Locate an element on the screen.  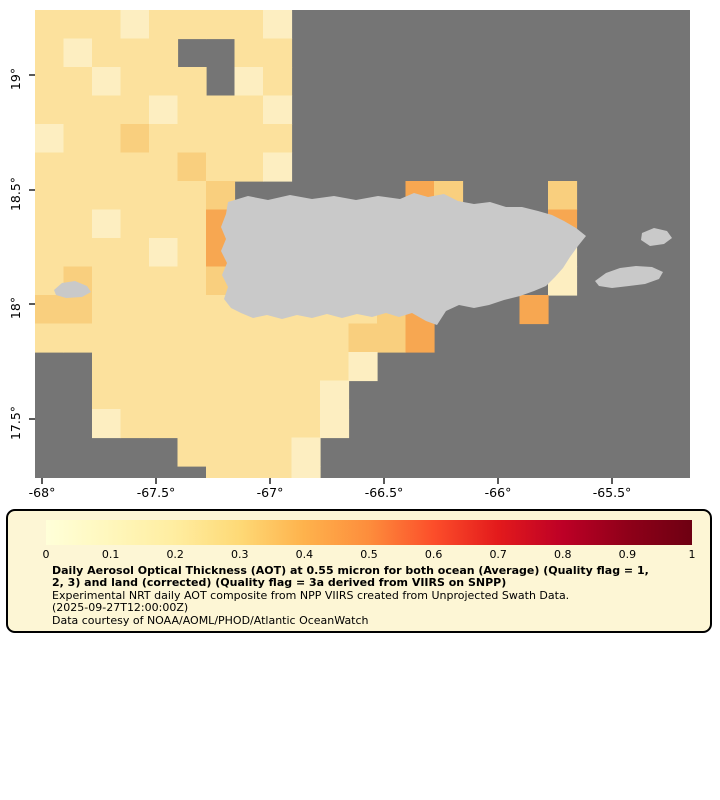
lon-tick-label: -66.5° is located at coordinates (384, 492).